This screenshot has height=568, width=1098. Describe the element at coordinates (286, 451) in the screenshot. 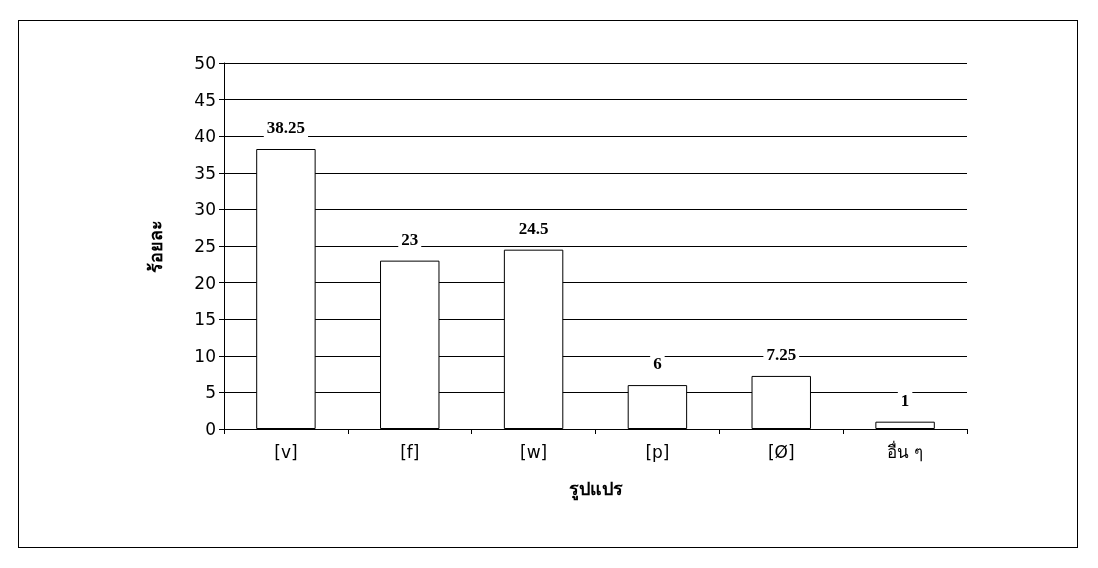

I see `x-tick-label: [v]` at that location.